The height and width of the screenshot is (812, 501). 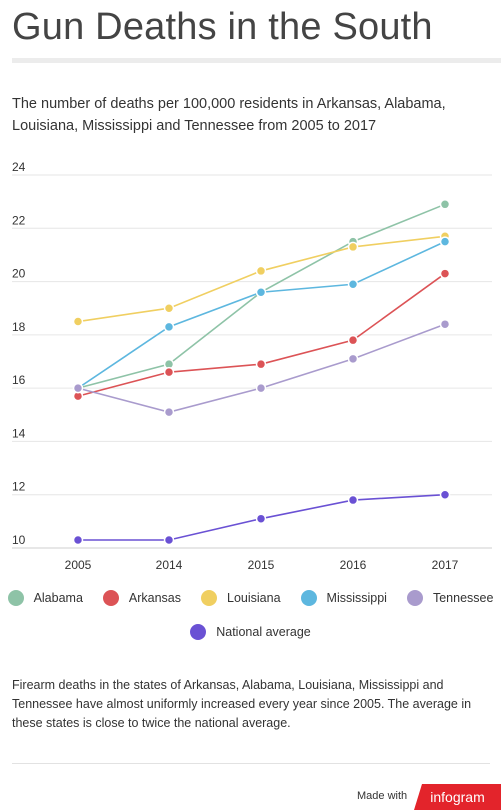 I want to click on y-tick-label: 14, so click(x=19, y=433).